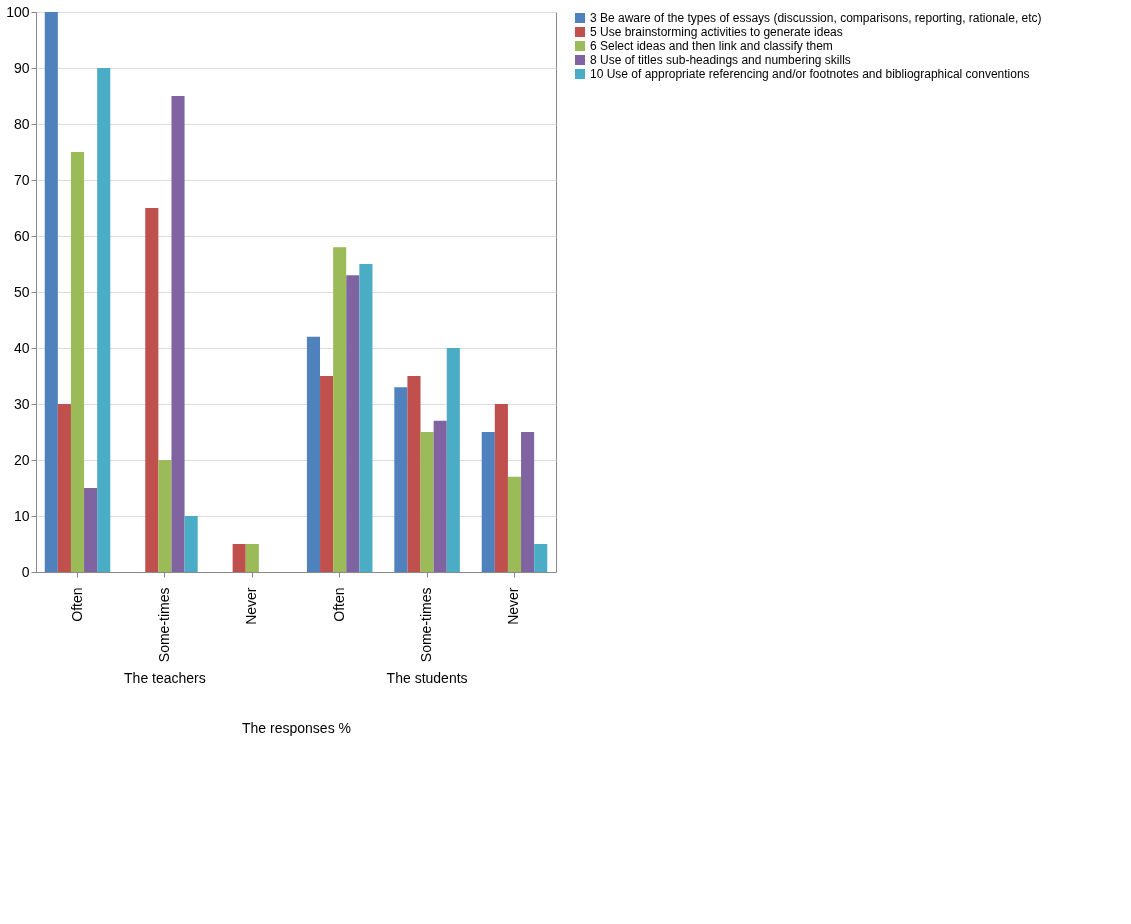 The image size is (1131, 924). Describe the element at coordinates (21, 459) in the screenshot. I see `y-tick-label: 20` at that location.